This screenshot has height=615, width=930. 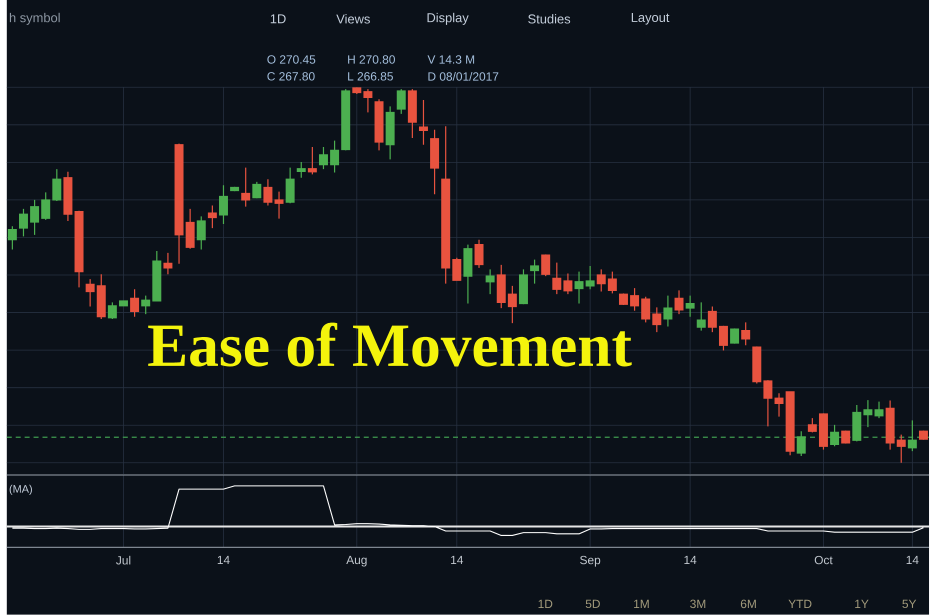 I want to click on text: Views, so click(x=353, y=19).